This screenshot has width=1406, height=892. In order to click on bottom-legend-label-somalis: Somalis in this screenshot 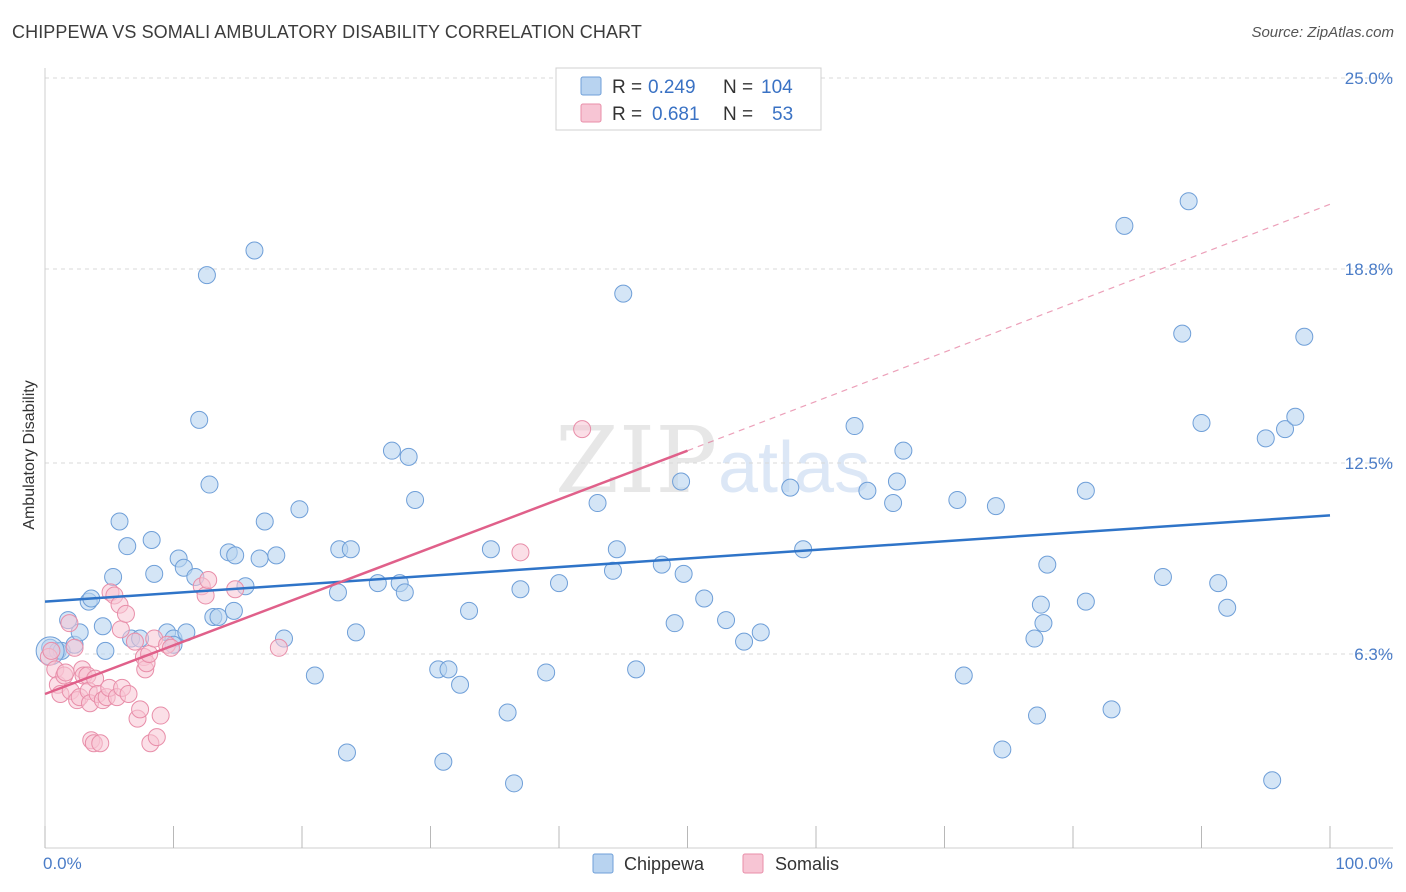, I will do `click(807, 864)`.